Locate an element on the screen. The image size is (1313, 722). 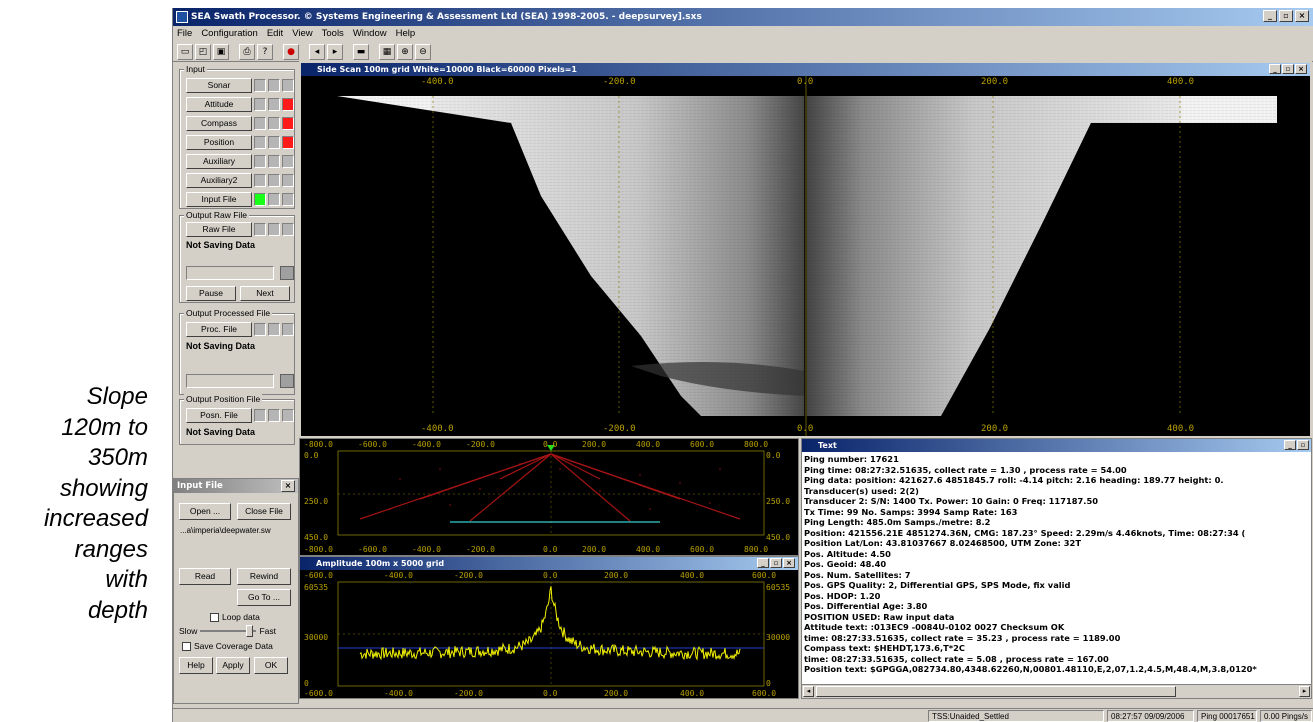
speed-slider is located at coordinates (228, 631).